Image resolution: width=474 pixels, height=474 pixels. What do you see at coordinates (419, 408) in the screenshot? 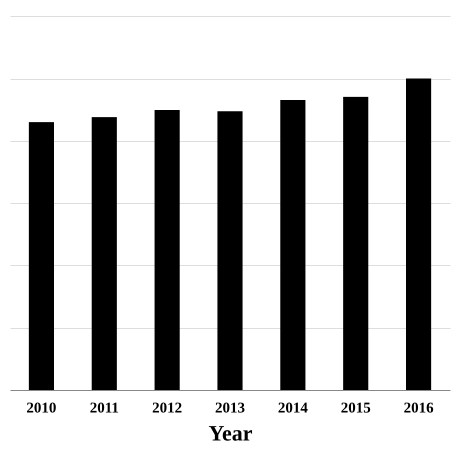
I see `x-tick-label: 2016` at bounding box center [419, 408].